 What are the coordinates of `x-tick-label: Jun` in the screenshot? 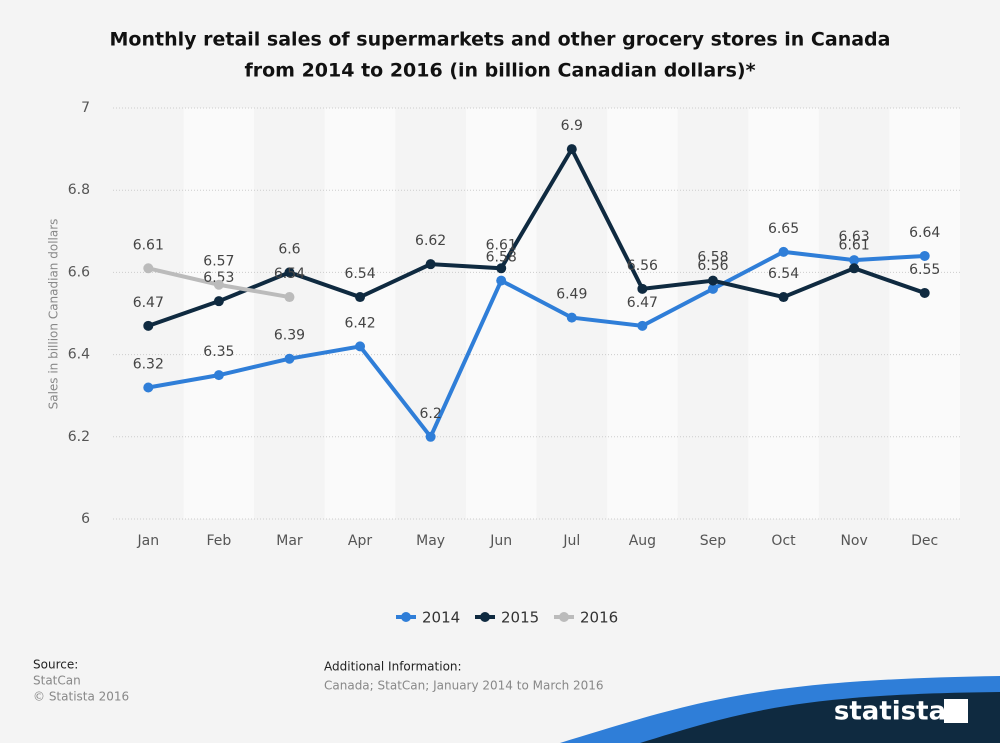 It's located at (500, 541).